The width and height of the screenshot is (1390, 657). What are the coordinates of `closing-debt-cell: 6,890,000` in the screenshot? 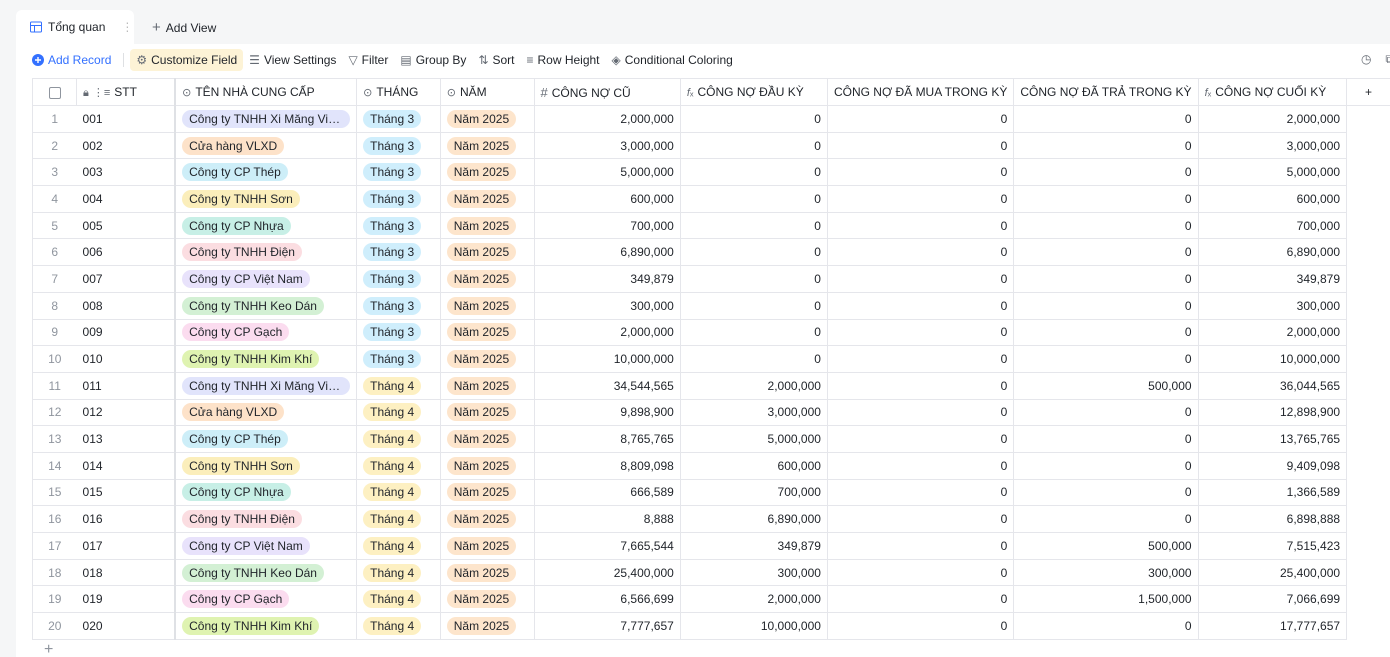 It's located at (1273, 252).